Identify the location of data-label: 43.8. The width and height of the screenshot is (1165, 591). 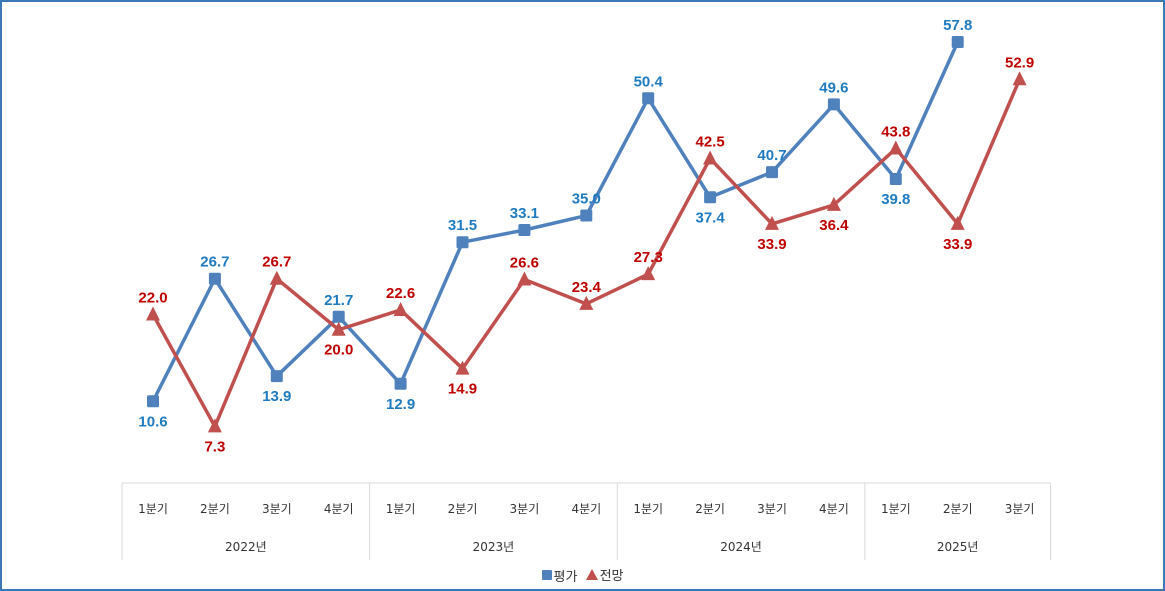
(895, 132).